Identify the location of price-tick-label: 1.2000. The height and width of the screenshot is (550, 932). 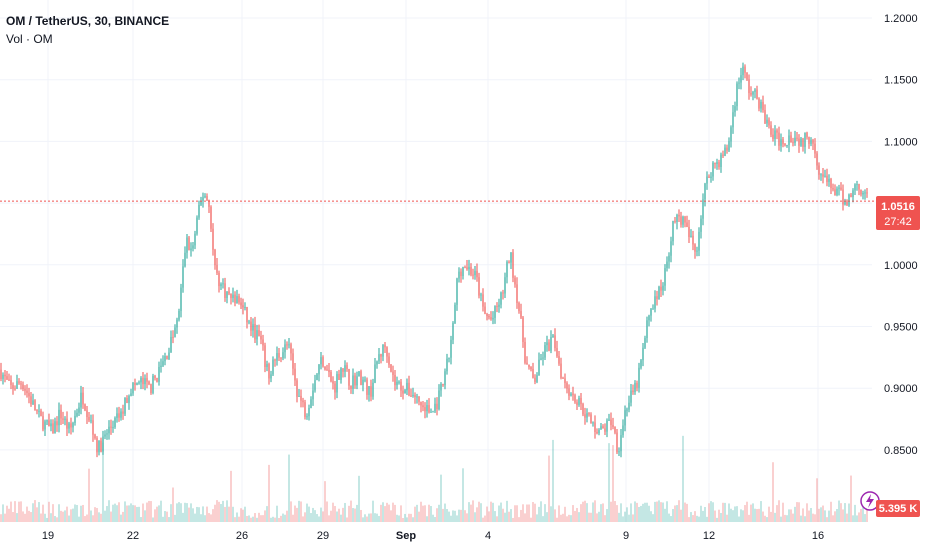
(901, 19).